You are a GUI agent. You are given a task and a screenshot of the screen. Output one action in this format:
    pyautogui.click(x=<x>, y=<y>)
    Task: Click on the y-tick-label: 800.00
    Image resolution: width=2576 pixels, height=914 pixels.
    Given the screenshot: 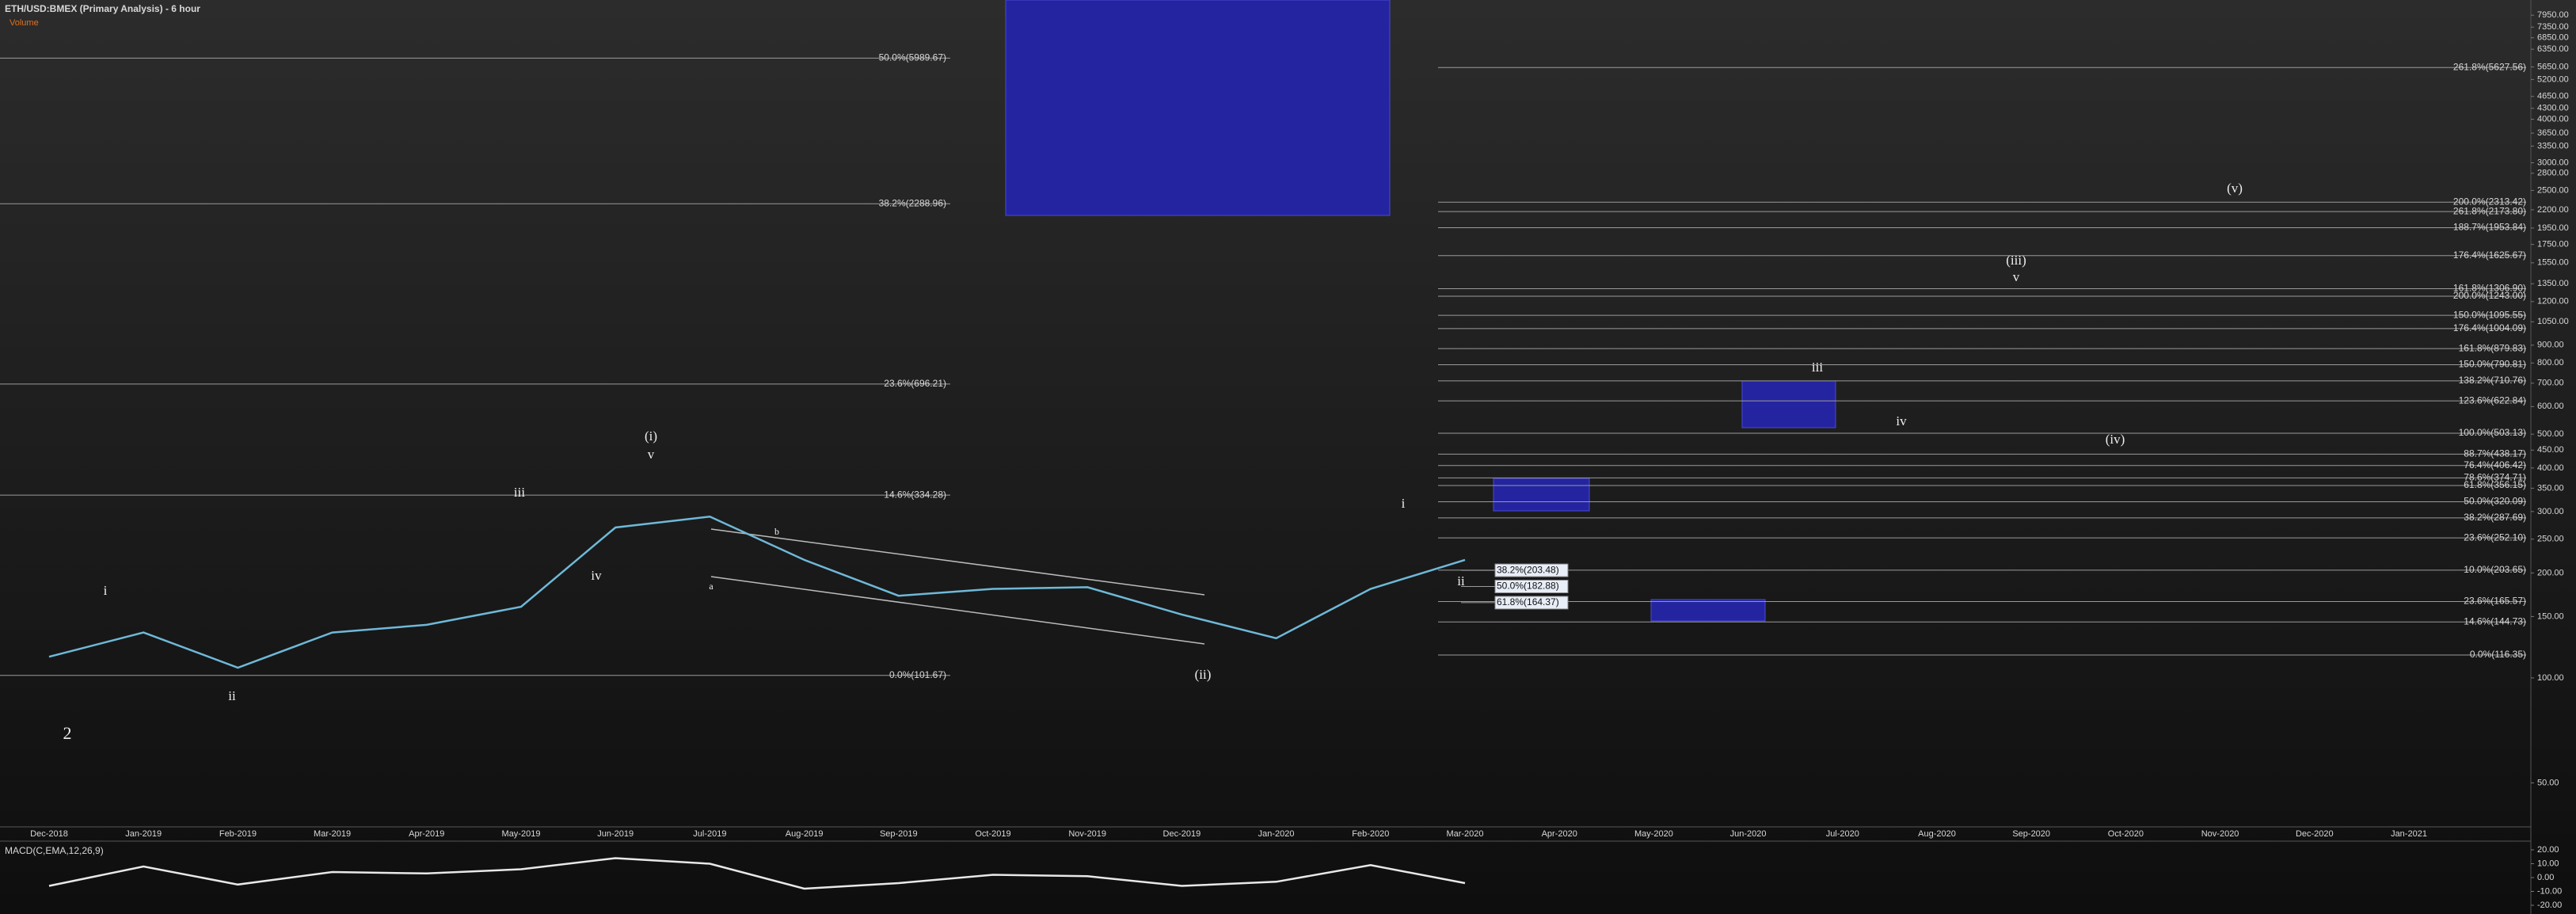 What is the action you would take?
    pyautogui.click(x=2550, y=363)
    